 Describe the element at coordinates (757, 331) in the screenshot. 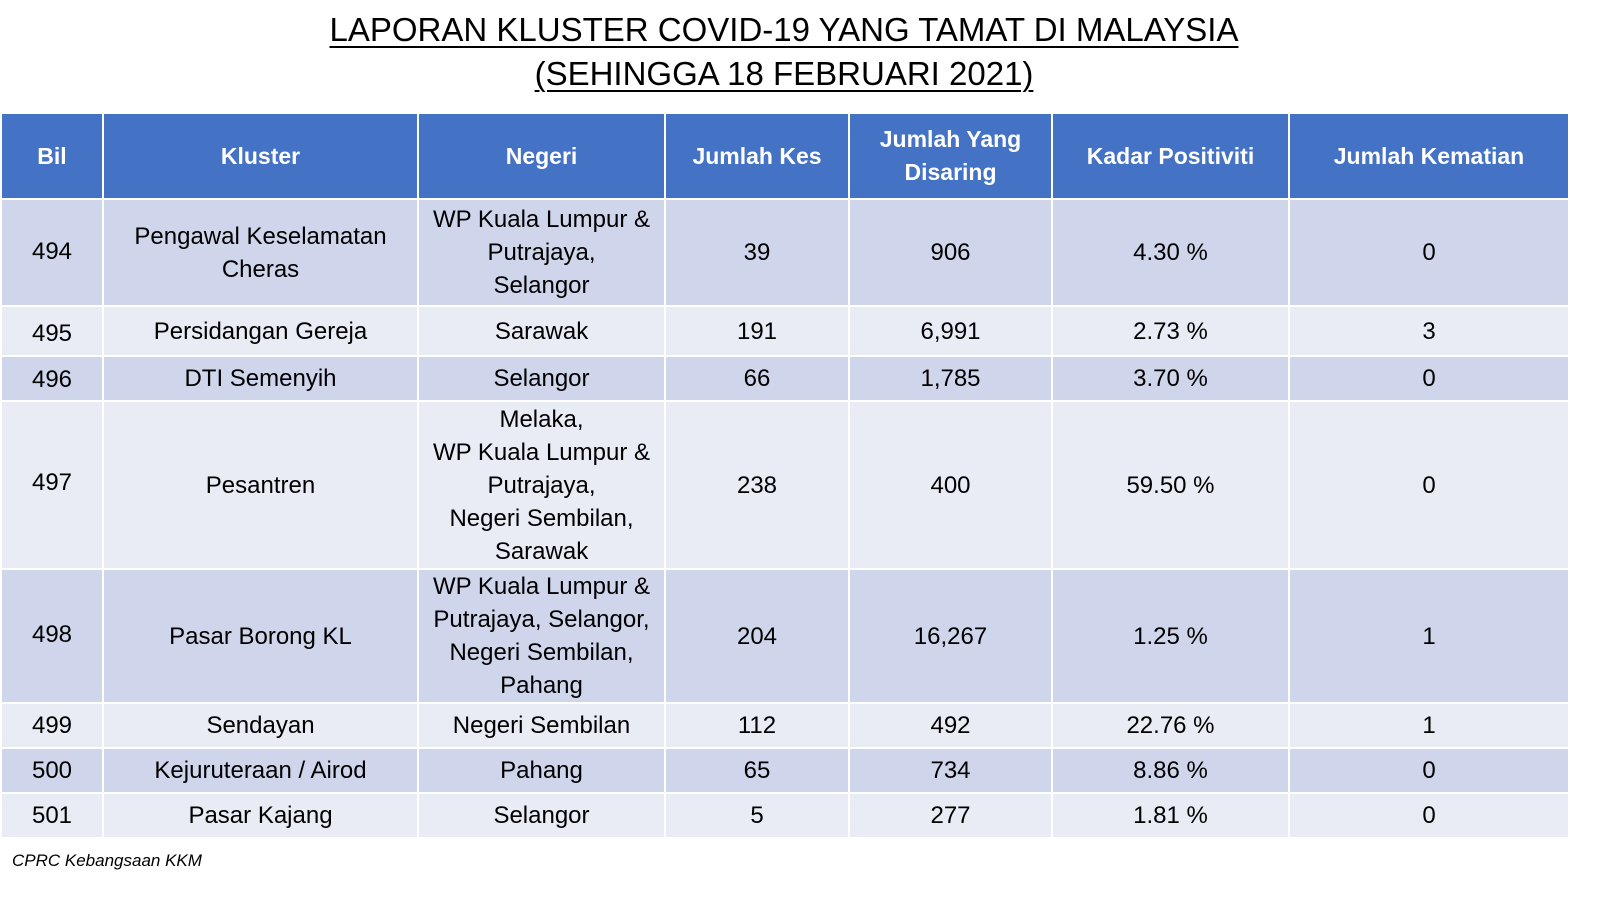

I see `cell-jumlah-kes: 191` at that location.